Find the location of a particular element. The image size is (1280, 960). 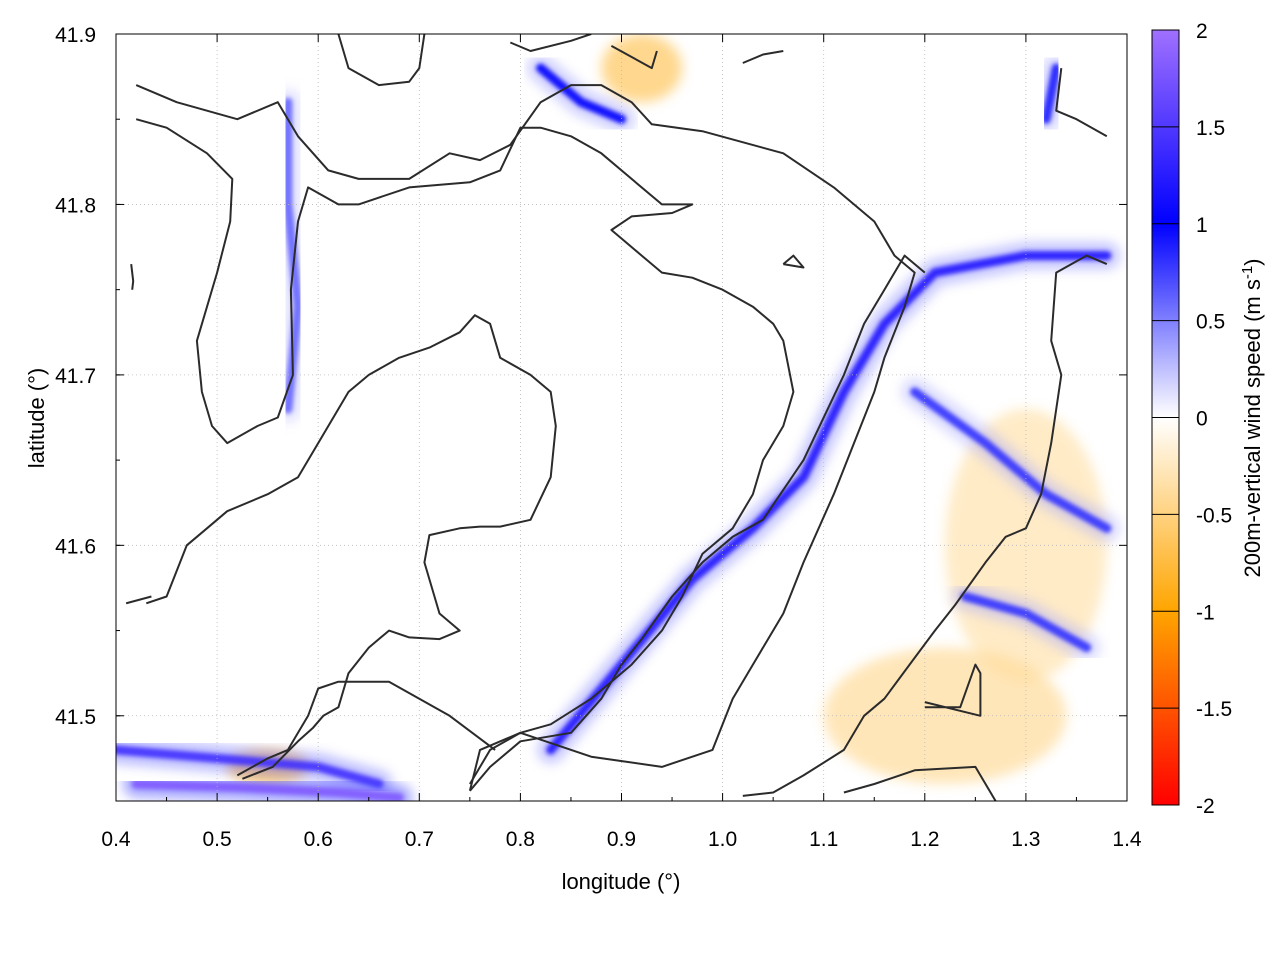

band-northeast is located at coordinates (1051, 94).